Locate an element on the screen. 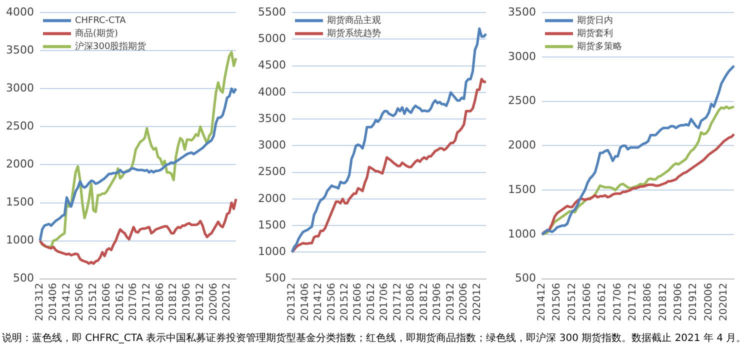 The image size is (750, 349). y-tick-label: 5500 is located at coordinates (272, 11).